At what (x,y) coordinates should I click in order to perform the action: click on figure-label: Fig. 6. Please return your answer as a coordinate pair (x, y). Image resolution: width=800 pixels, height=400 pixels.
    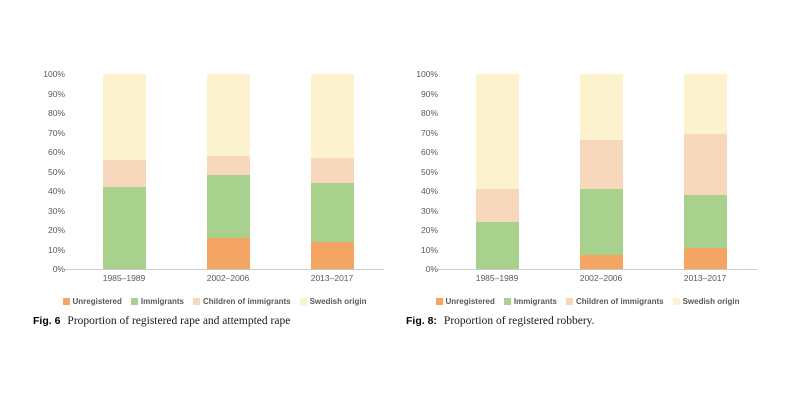
    Looking at the image, I should click on (47, 321).